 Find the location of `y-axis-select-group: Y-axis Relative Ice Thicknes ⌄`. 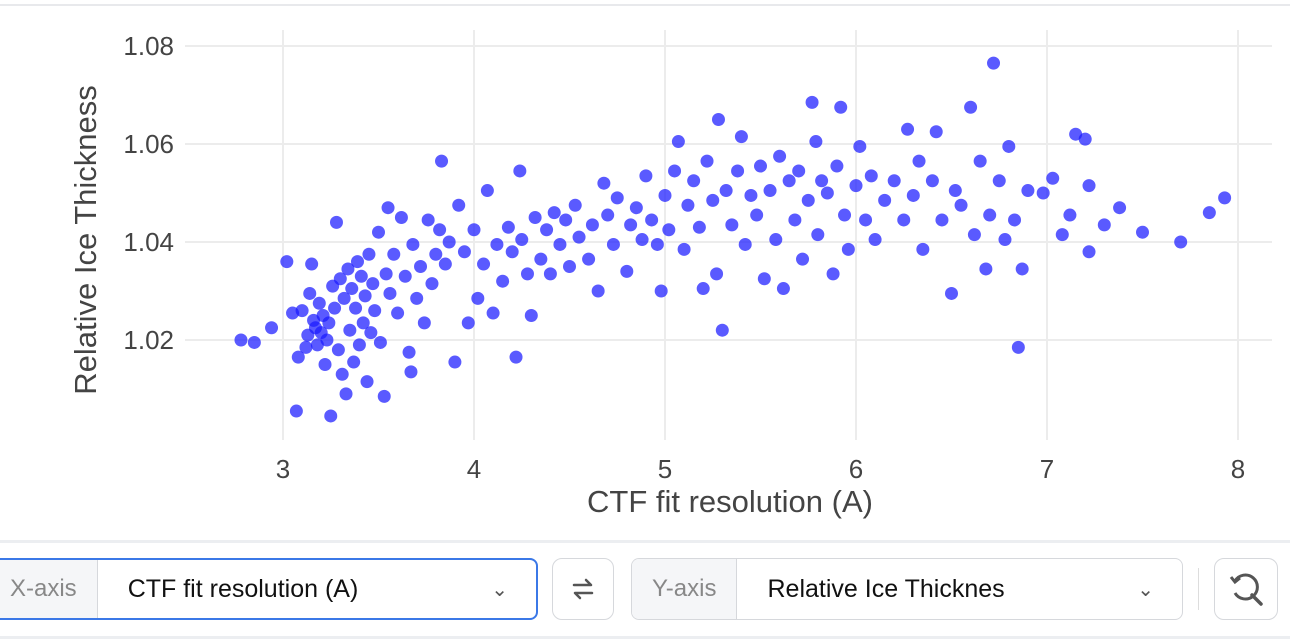

y-axis-select-group: Y-axis Relative Ice Thicknes ⌄ is located at coordinates (907, 589).